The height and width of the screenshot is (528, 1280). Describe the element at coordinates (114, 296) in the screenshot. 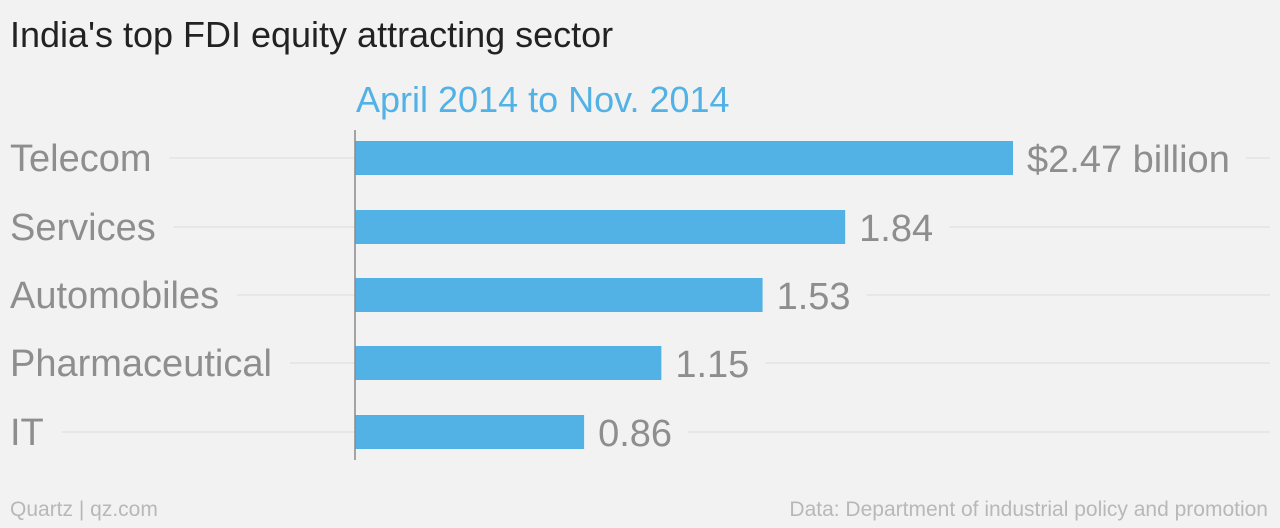

I see `category-label: Automobiles` at that location.